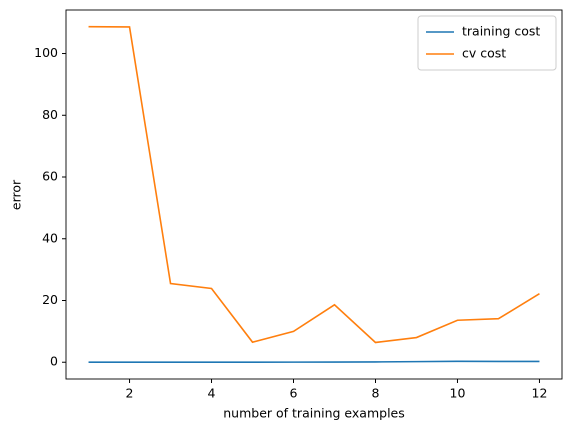 This screenshot has height=432, width=571. What do you see at coordinates (501, 31) in the screenshot?
I see `legend-label: training cost` at bounding box center [501, 31].